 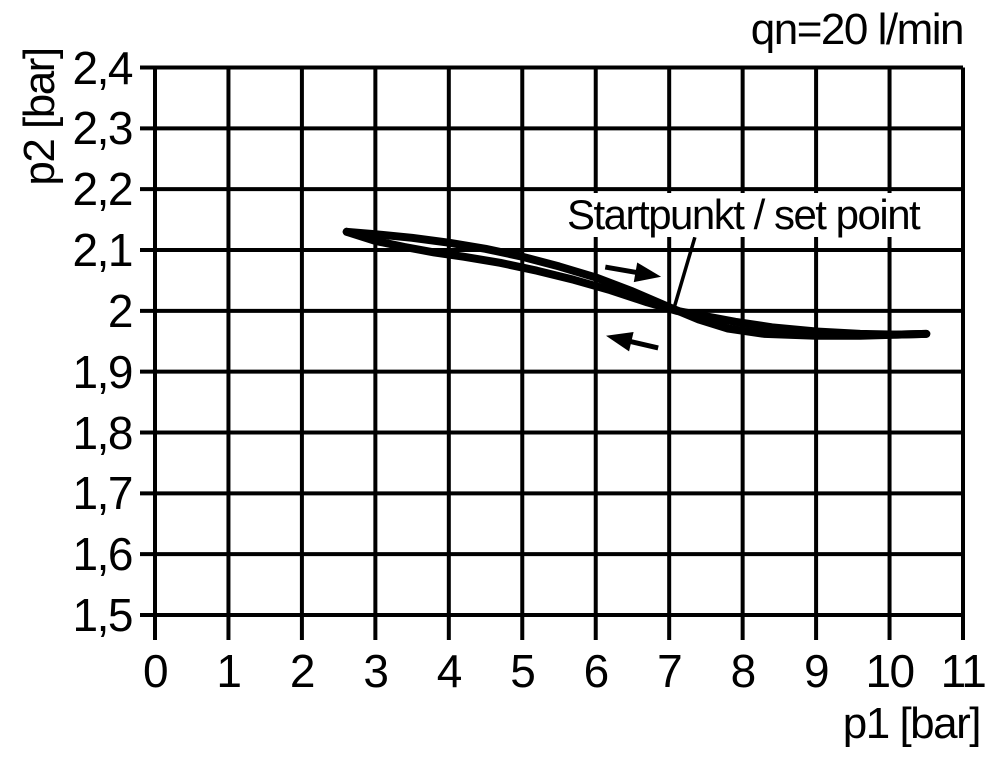 What do you see at coordinates (103, 432) in the screenshot?
I see `y-tick-label-1,8: 1,8` at bounding box center [103, 432].